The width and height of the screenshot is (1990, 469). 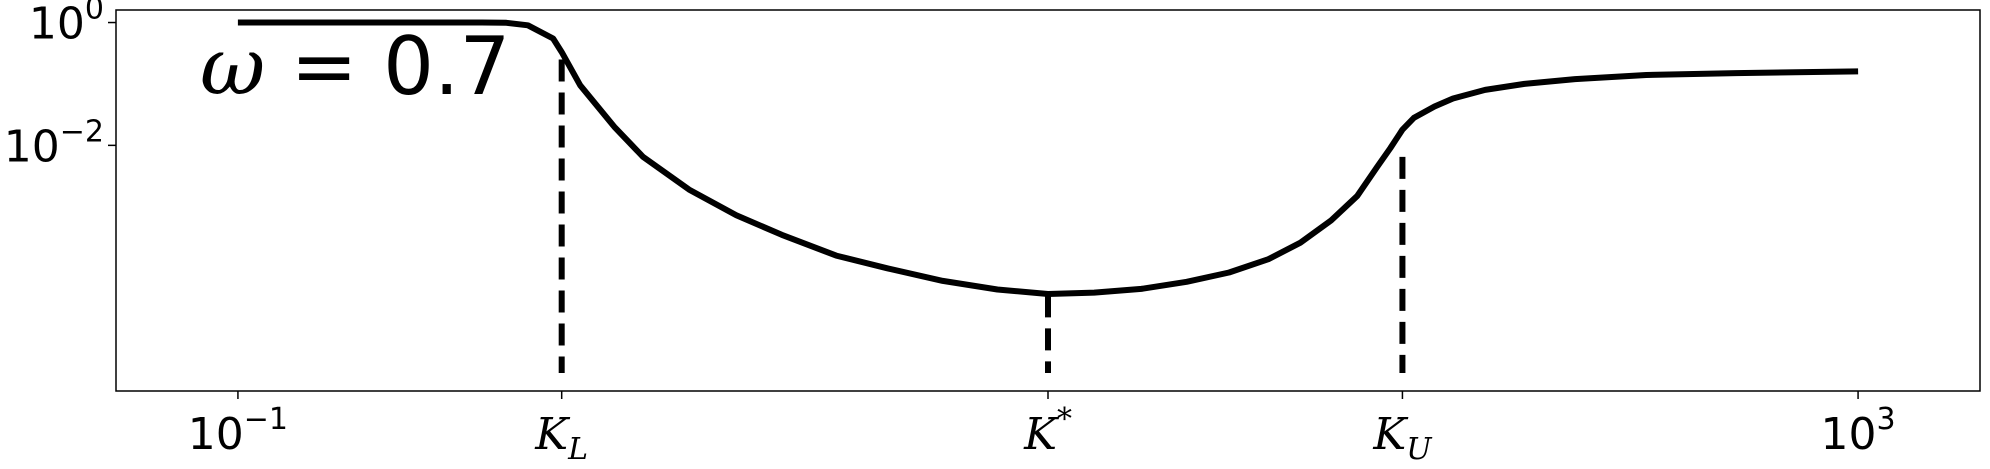 I want to click on annotation: ω = 0.7, so click(x=355, y=66).